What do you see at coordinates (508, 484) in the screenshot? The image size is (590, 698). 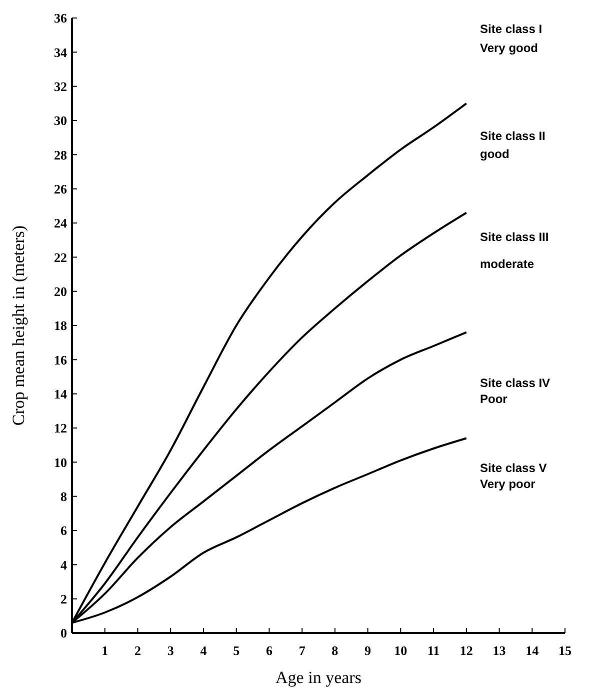 I see `annotation: Very poor` at bounding box center [508, 484].